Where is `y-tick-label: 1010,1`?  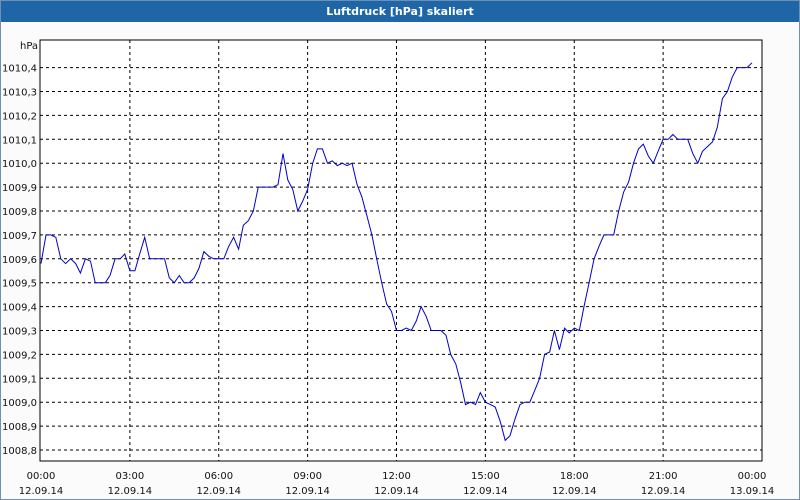 y-tick-label: 1010,1 is located at coordinates (19, 140).